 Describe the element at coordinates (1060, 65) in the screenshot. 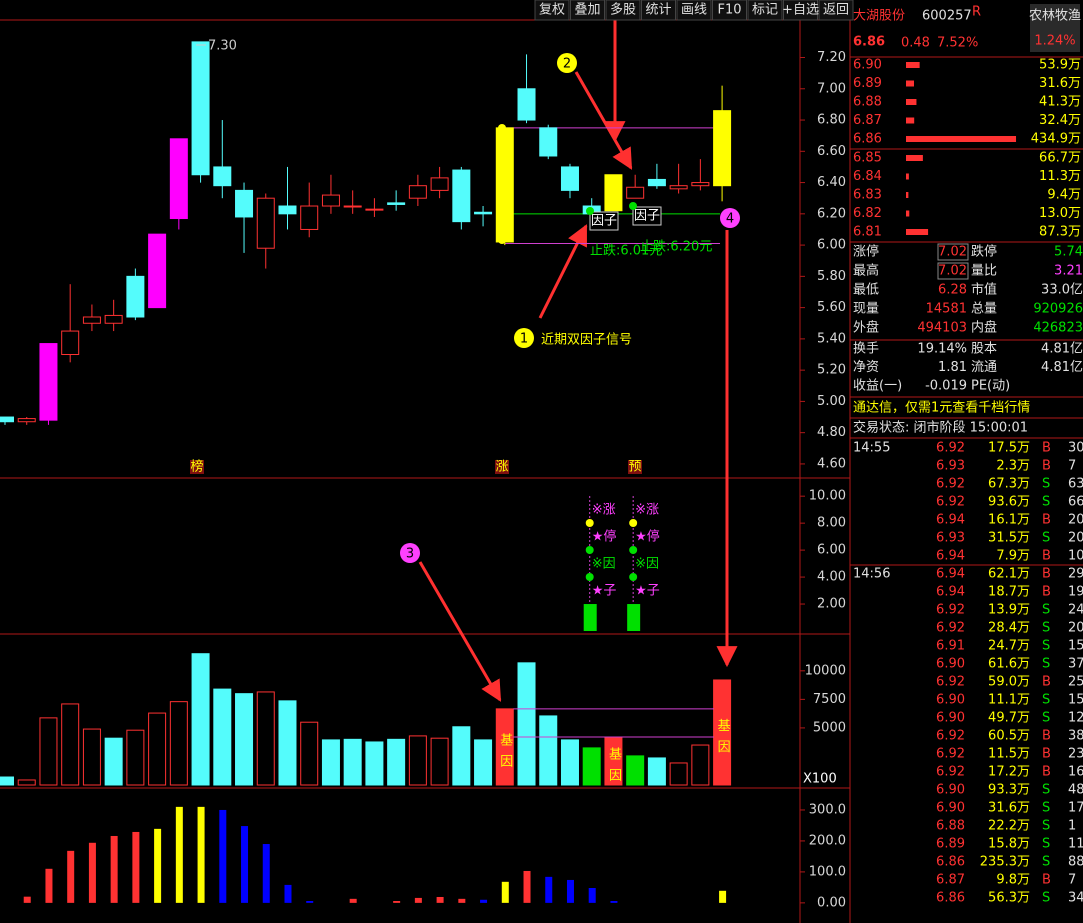

I see `book-volume: 53.9万` at that location.